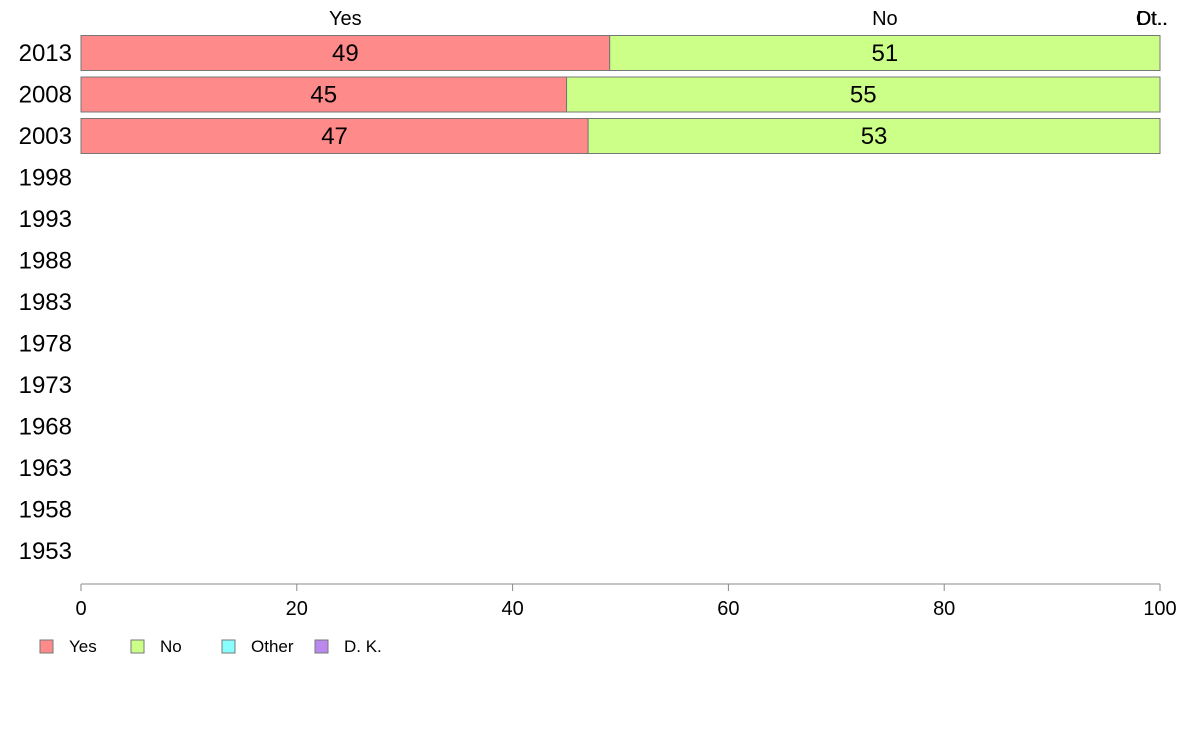 This screenshot has width=1188, height=741. What do you see at coordinates (512, 609) in the screenshot?
I see `x-tick-label: 40` at bounding box center [512, 609].